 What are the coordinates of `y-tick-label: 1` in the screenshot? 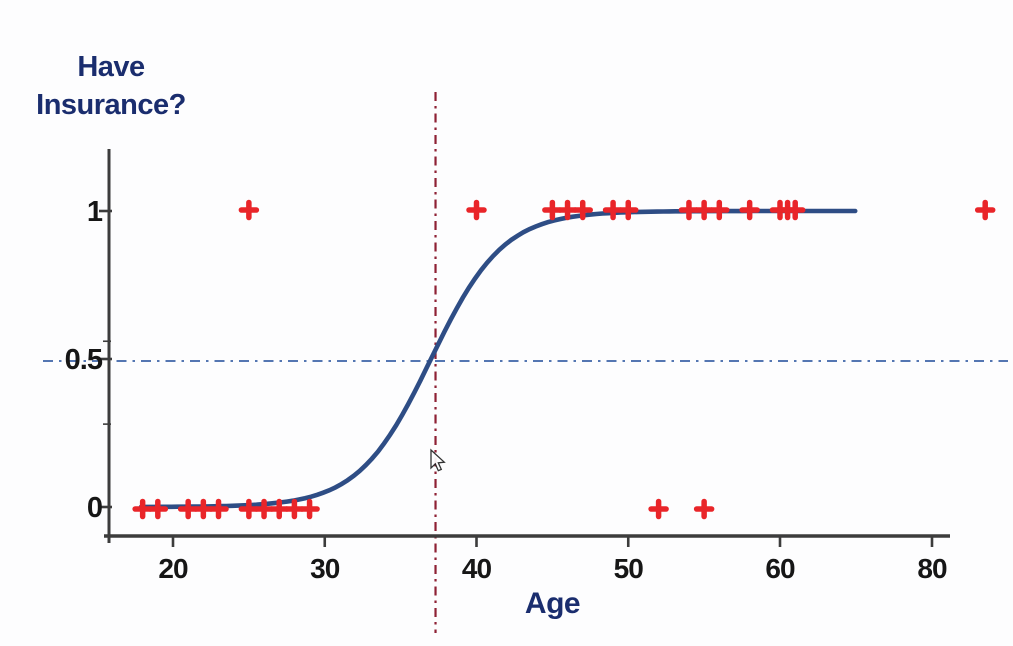 It's located at (95, 212).